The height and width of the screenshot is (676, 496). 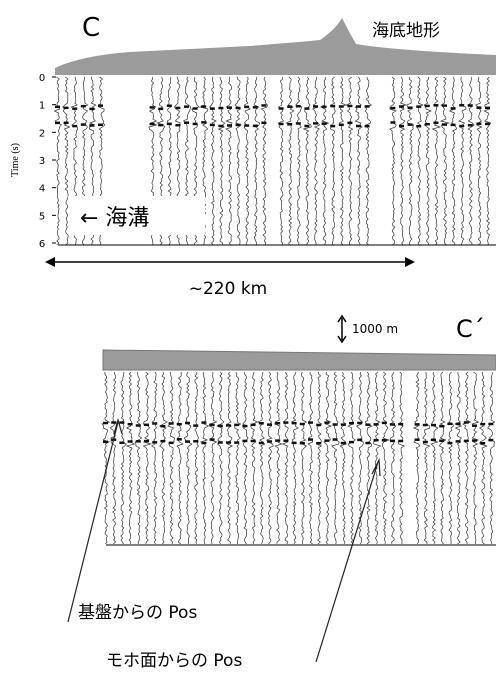 I want to click on distance-label: ~220 km, so click(x=228, y=289).